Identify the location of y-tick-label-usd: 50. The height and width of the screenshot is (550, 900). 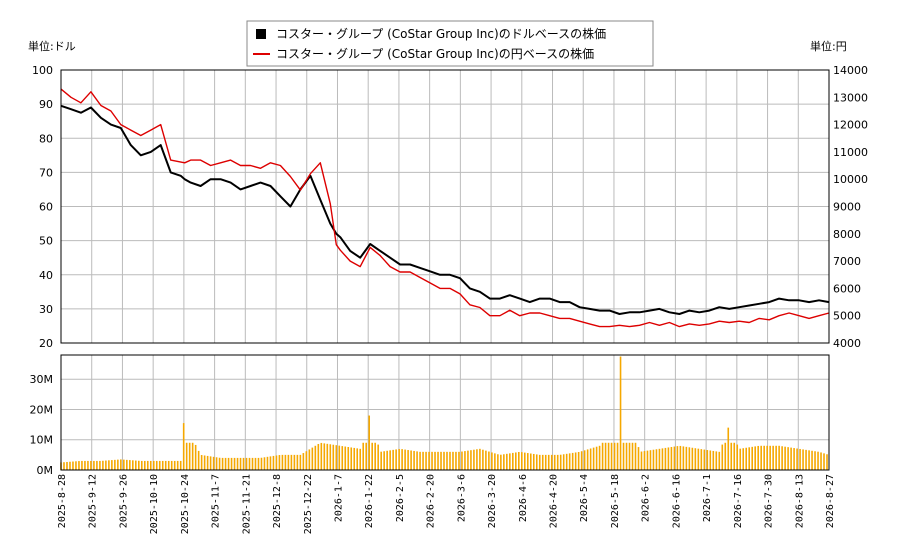
(46, 241).